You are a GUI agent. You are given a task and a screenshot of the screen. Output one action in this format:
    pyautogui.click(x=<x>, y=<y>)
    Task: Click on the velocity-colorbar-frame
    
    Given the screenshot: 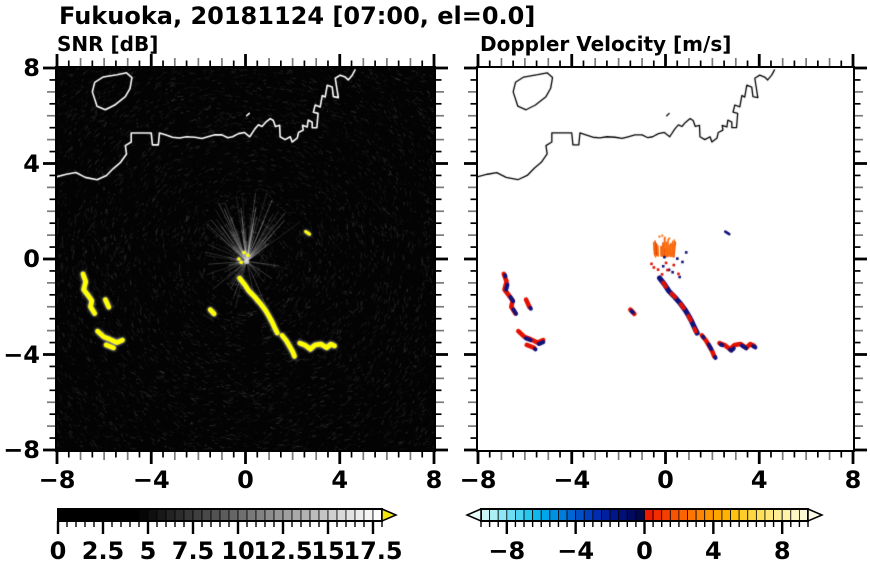 What is the action you would take?
    pyautogui.click(x=644, y=515)
    